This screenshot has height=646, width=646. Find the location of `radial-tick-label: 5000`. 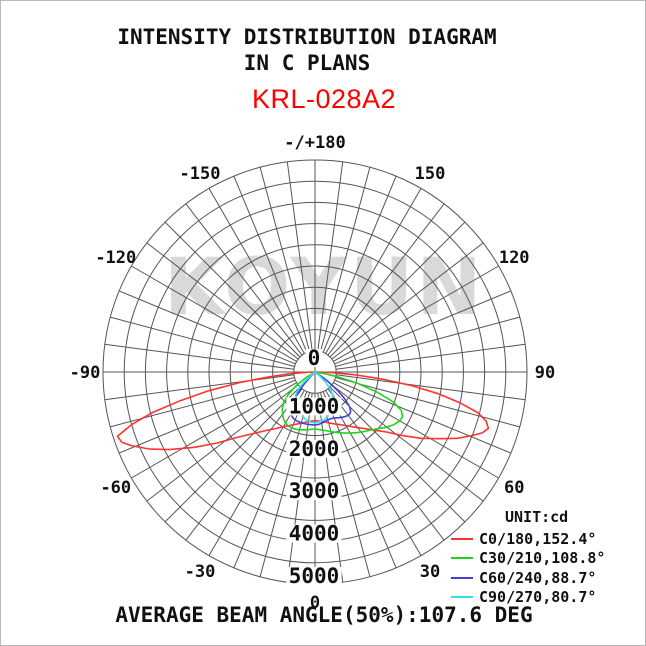

radial-tick-label: 5000 is located at coordinates (314, 576).